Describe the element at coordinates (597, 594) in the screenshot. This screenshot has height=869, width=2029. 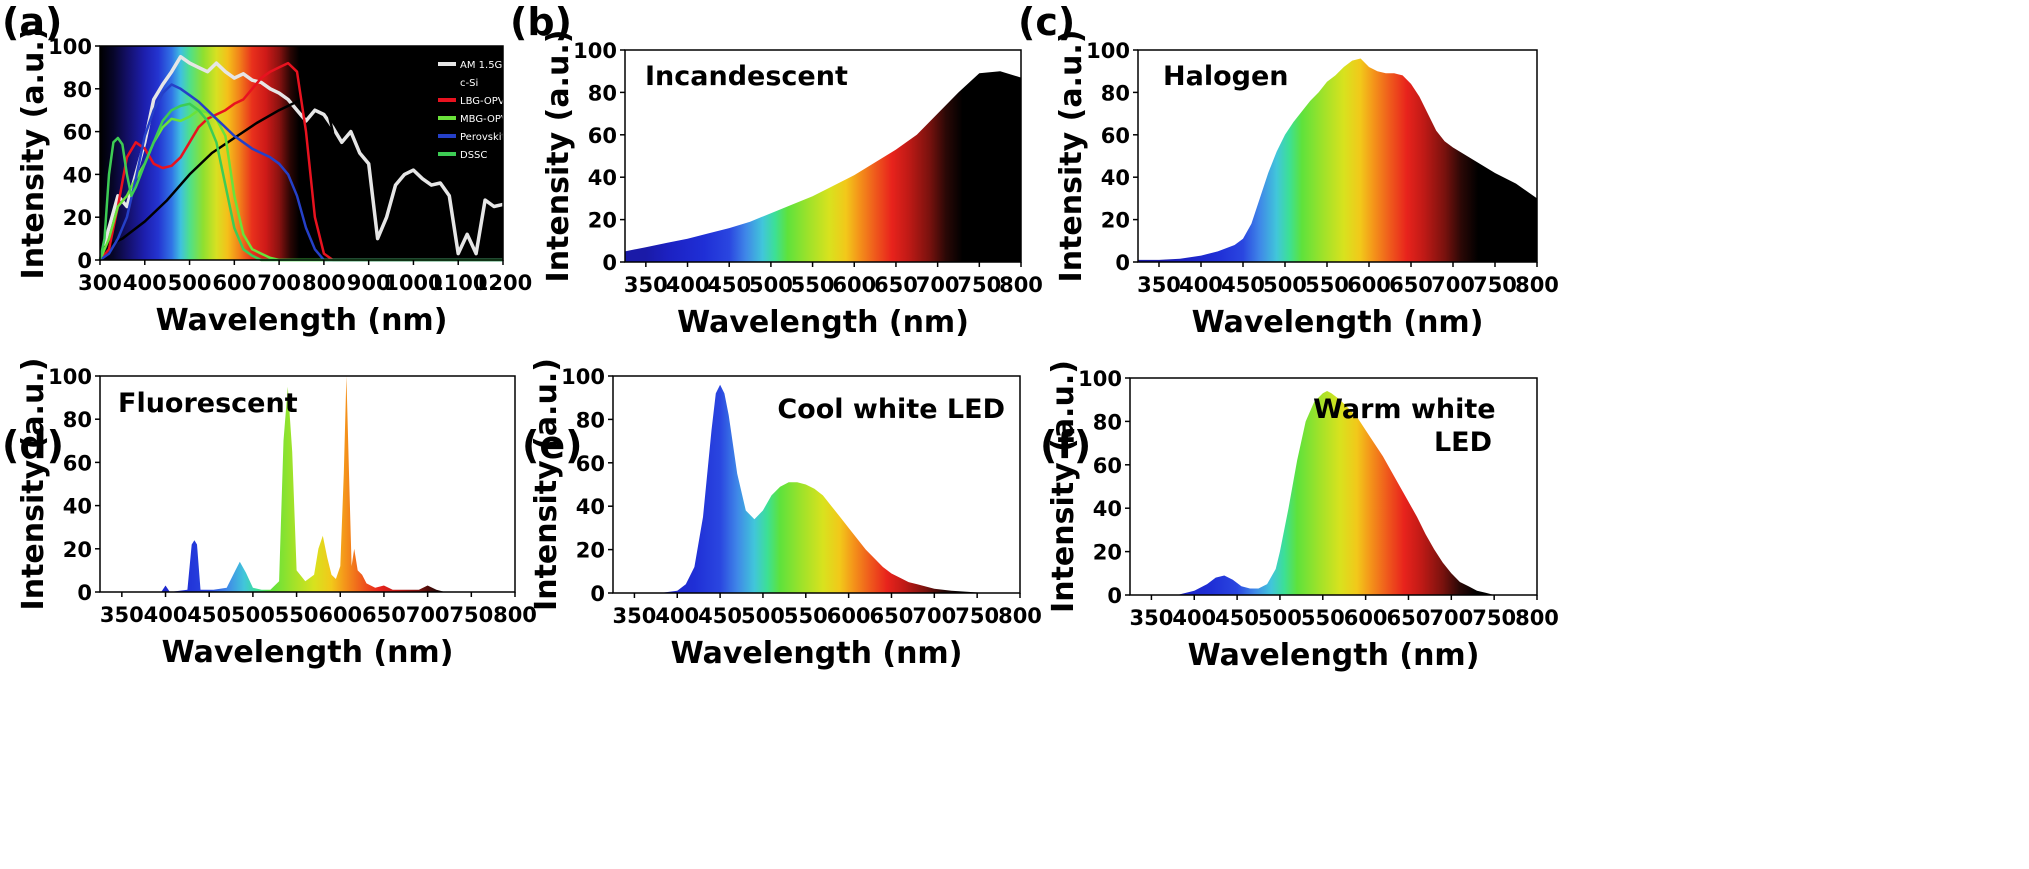
I see `panel-e-ytick-label: 0` at that location.